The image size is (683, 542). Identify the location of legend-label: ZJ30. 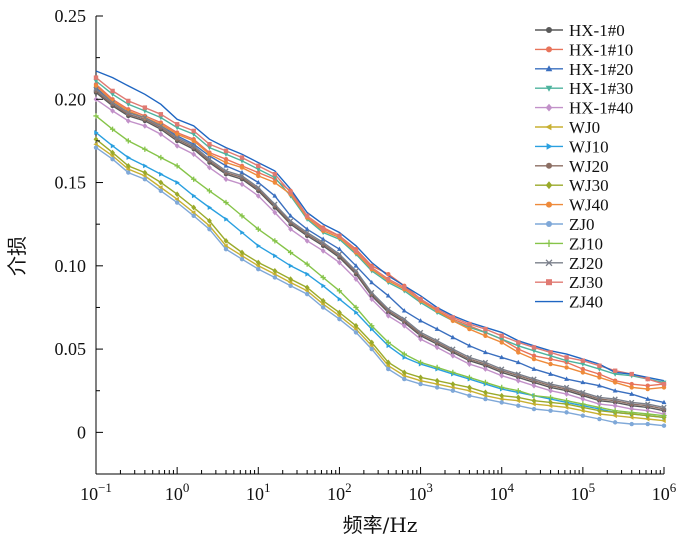
(586, 282).